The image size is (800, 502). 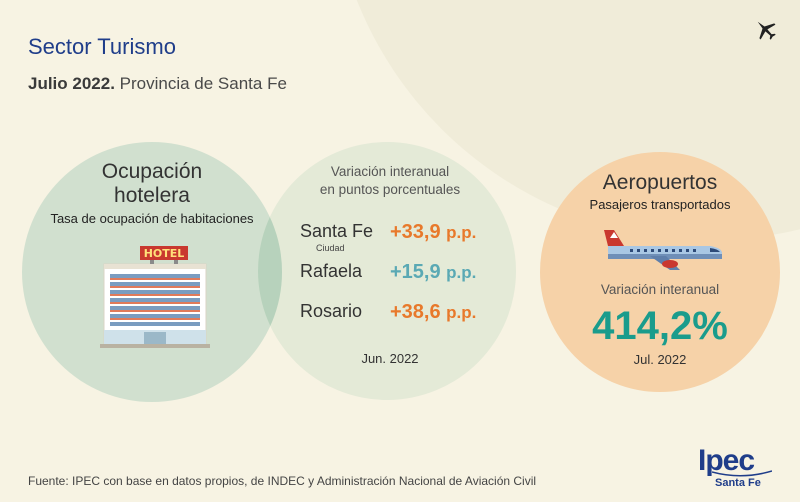 I want to click on variation-period: Jun. 2022, so click(x=390, y=358).